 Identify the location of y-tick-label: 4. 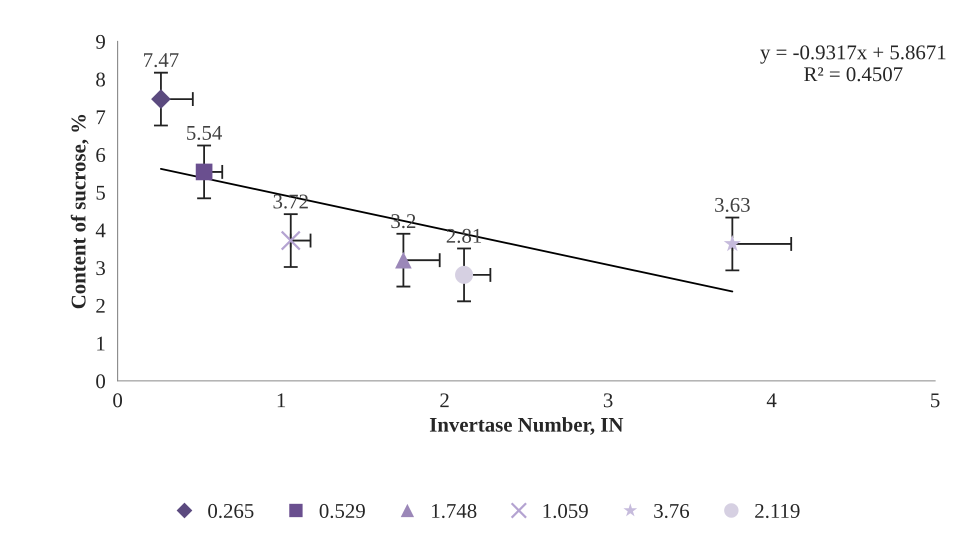
(101, 231).